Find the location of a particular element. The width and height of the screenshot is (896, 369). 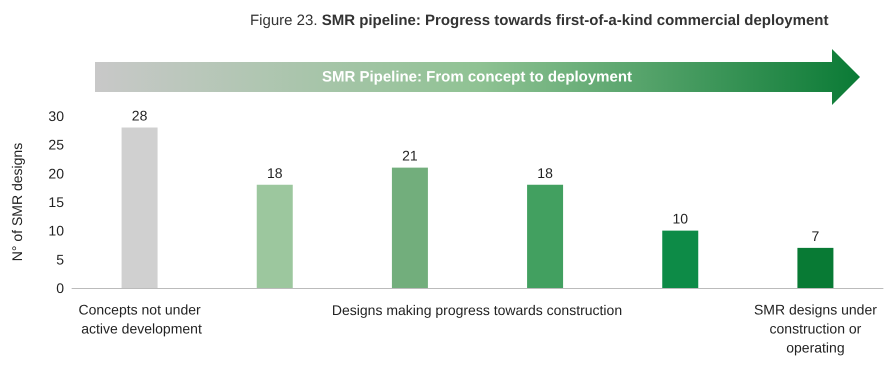

y-tick-label: 25 is located at coordinates (56, 144).